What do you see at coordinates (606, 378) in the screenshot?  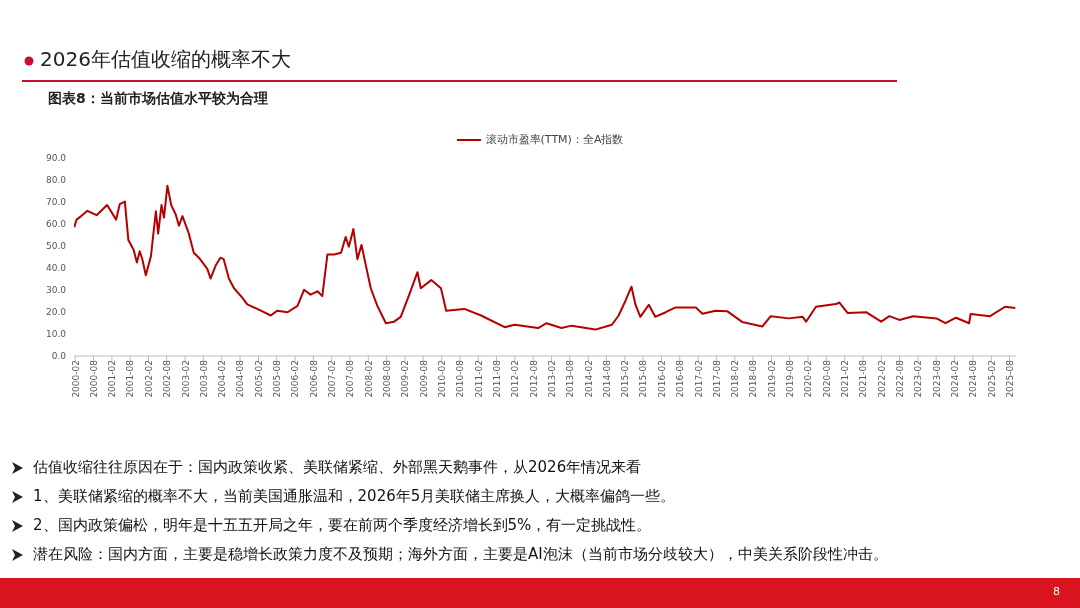 I see `x-tick-label: 2014-08` at bounding box center [606, 378].